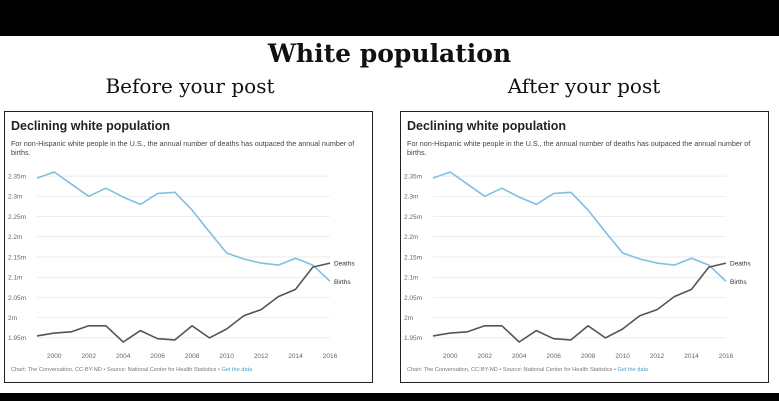 This screenshot has width=779, height=401. I want to click on right-caption: After your post, so click(584, 86).